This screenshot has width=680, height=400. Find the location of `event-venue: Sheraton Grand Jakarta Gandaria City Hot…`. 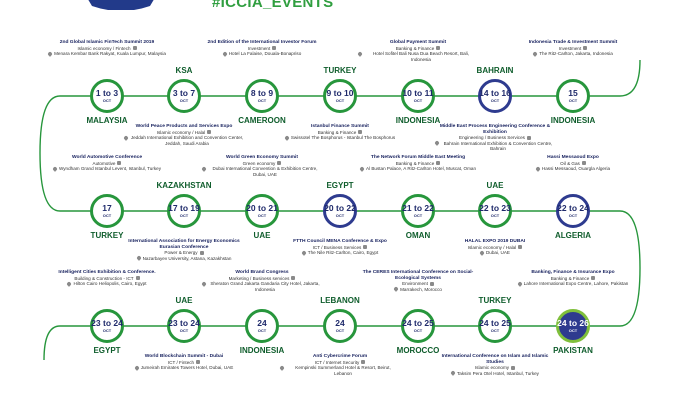

event-venue: Sheraton Grand Jakarta Gandaria City Hot… is located at coordinates (265, 286).